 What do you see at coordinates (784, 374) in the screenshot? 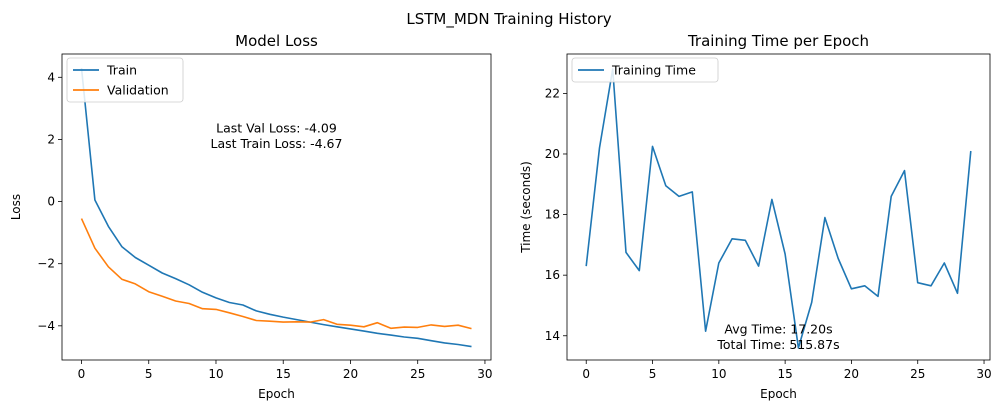
I see `time-x-tick-label: 15` at bounding box center [784, 374].